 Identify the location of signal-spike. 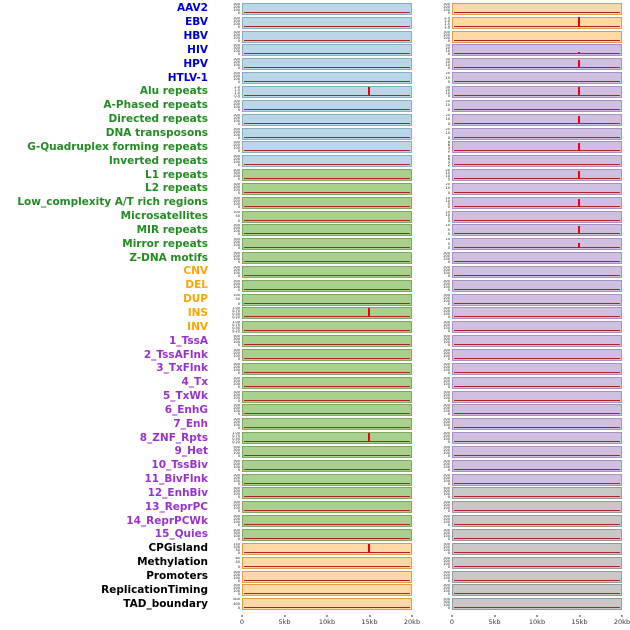
(579, 230).